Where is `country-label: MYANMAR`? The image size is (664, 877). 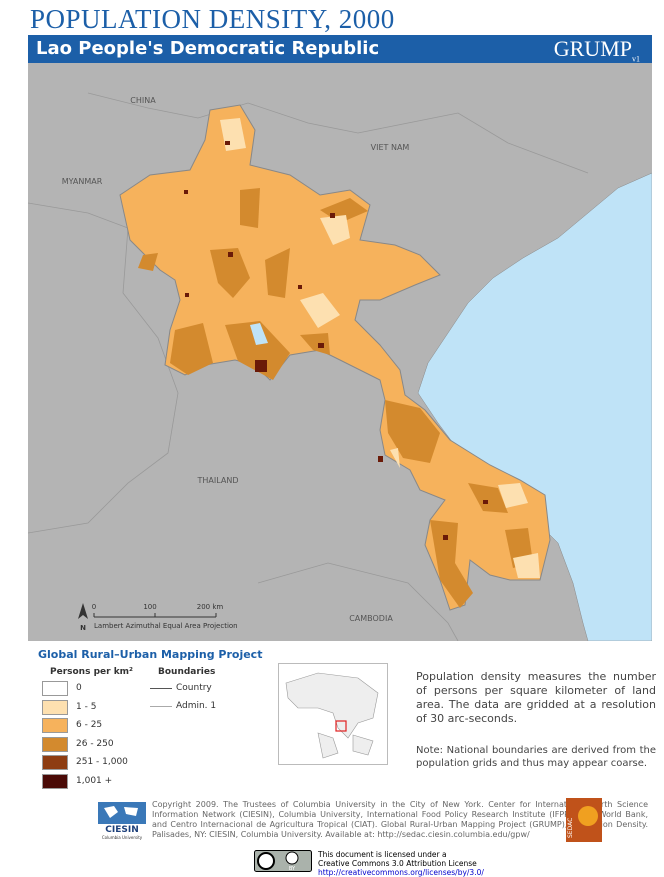
country-label: MYANMAR is located at coordinates (82, 181).